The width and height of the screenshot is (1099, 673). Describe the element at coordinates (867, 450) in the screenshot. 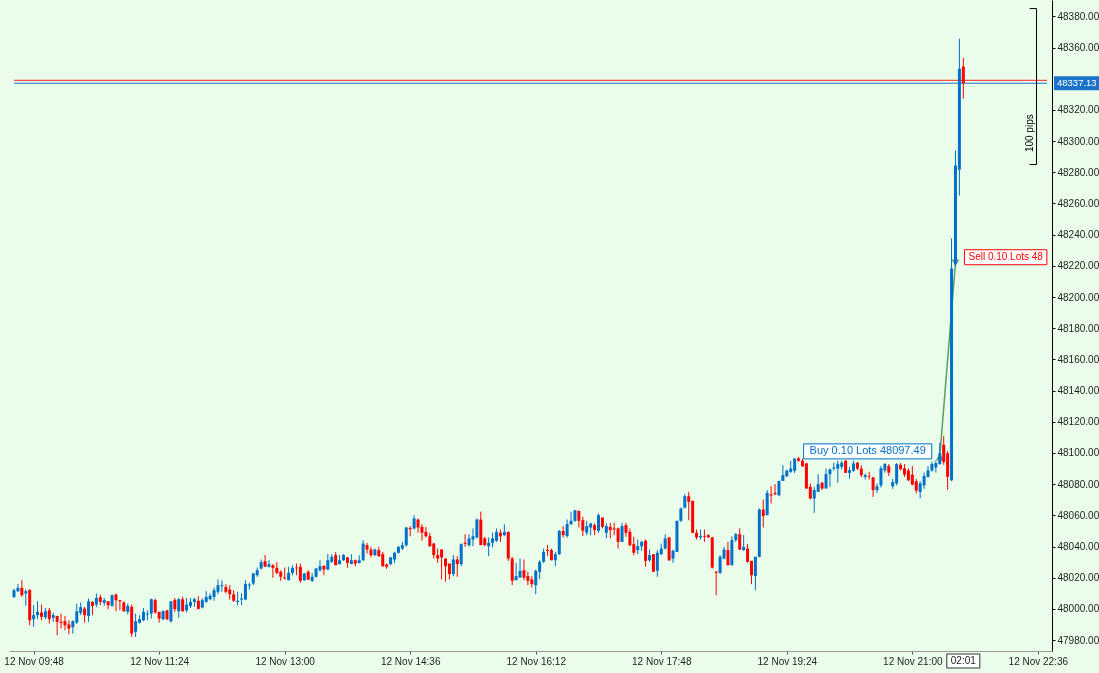

I see `annotation: Buy 0.10 Lots 48097.49` at that location.